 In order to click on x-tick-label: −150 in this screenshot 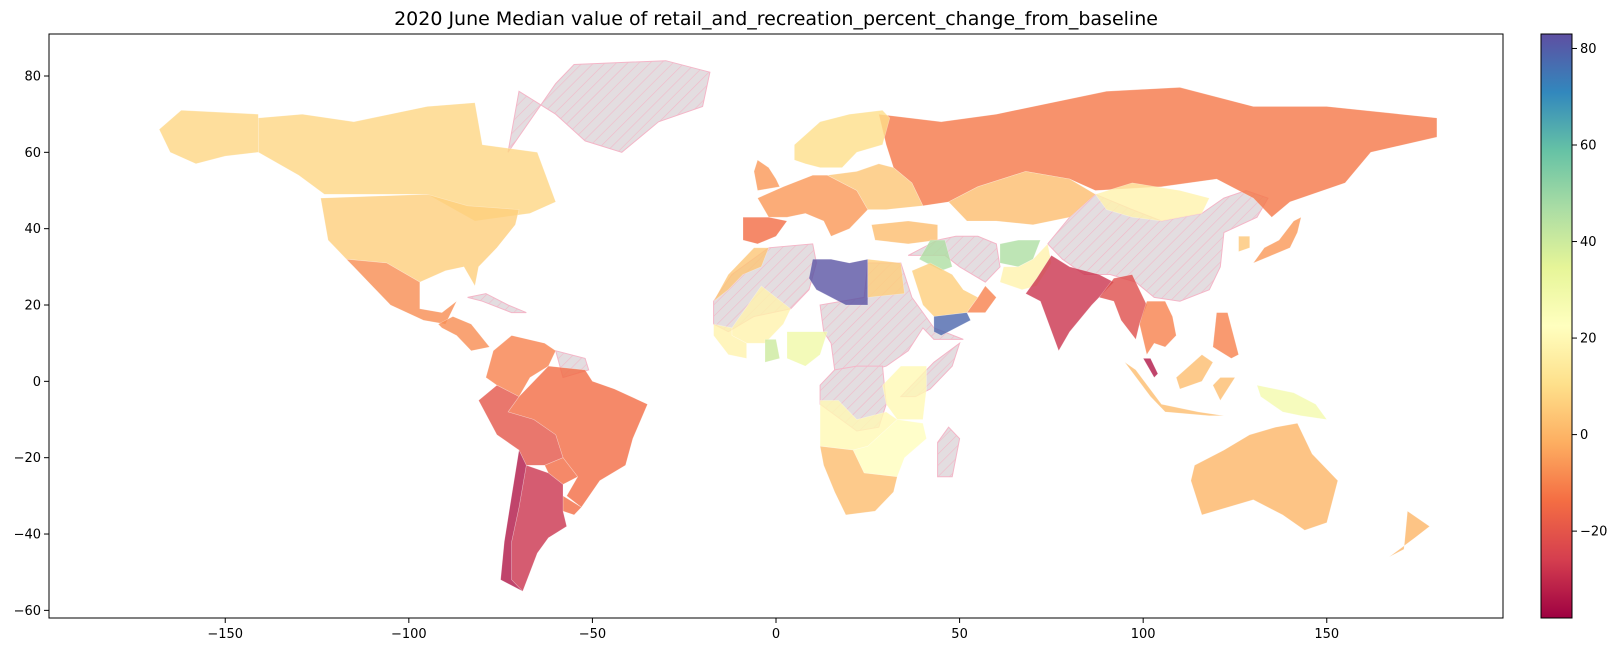, I will do `click(225, 634)`.